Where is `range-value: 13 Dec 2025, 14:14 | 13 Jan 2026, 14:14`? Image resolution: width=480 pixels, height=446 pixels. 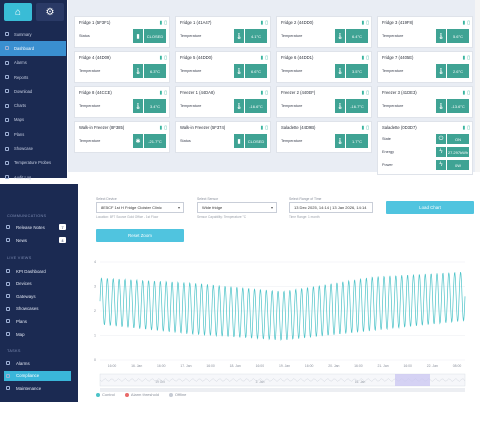
range-value: 13 Dec 2025, 14:14 | 13 Jan 2026, 14:14 is located at coordinates (330, 207).